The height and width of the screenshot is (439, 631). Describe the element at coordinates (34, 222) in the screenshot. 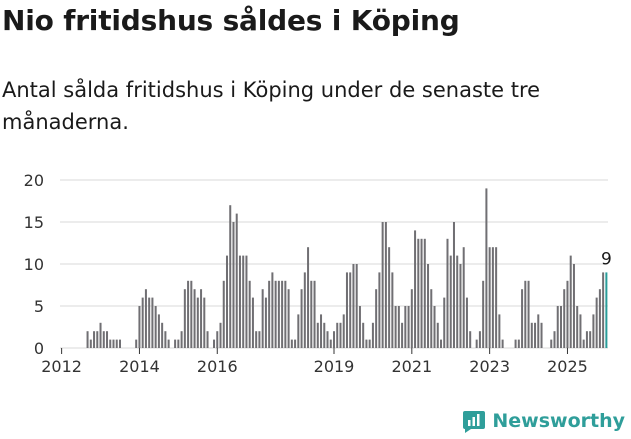

I see `y-tick-label: 15` at that location.